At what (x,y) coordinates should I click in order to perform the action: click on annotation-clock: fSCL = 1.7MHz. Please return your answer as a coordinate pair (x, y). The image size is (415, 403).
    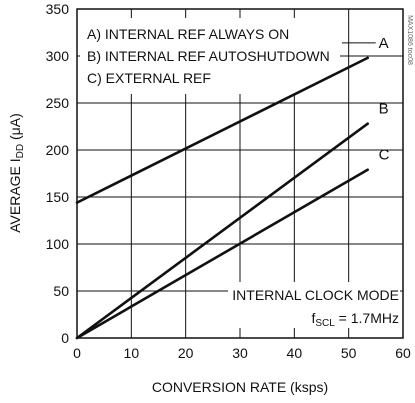
    Looking at the image, I should click on (355, 319).